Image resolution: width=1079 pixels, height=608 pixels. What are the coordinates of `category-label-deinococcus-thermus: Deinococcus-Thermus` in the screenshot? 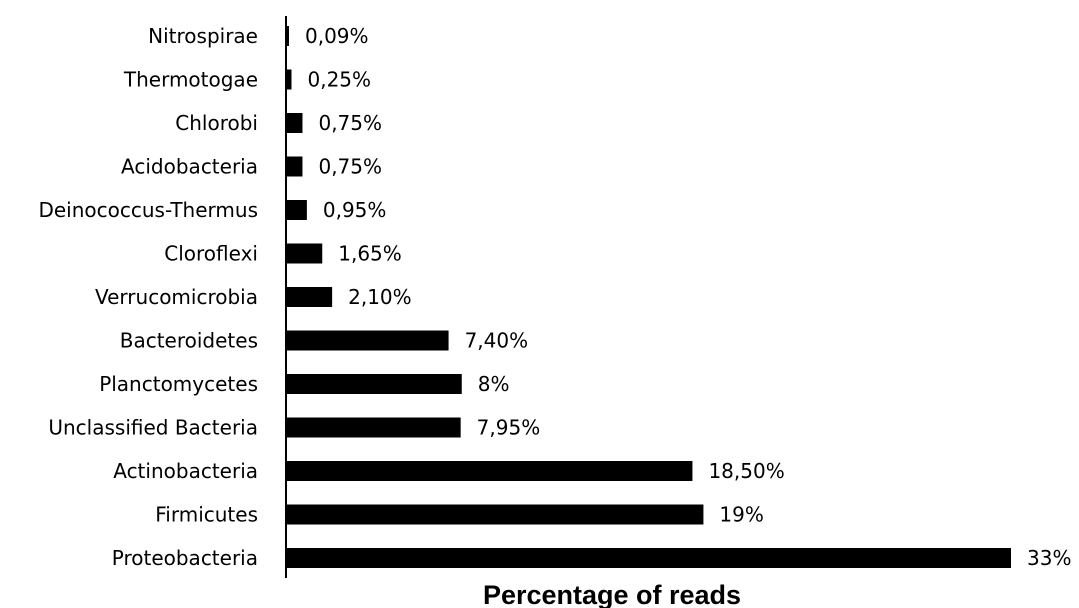 It's located at (148, 210).